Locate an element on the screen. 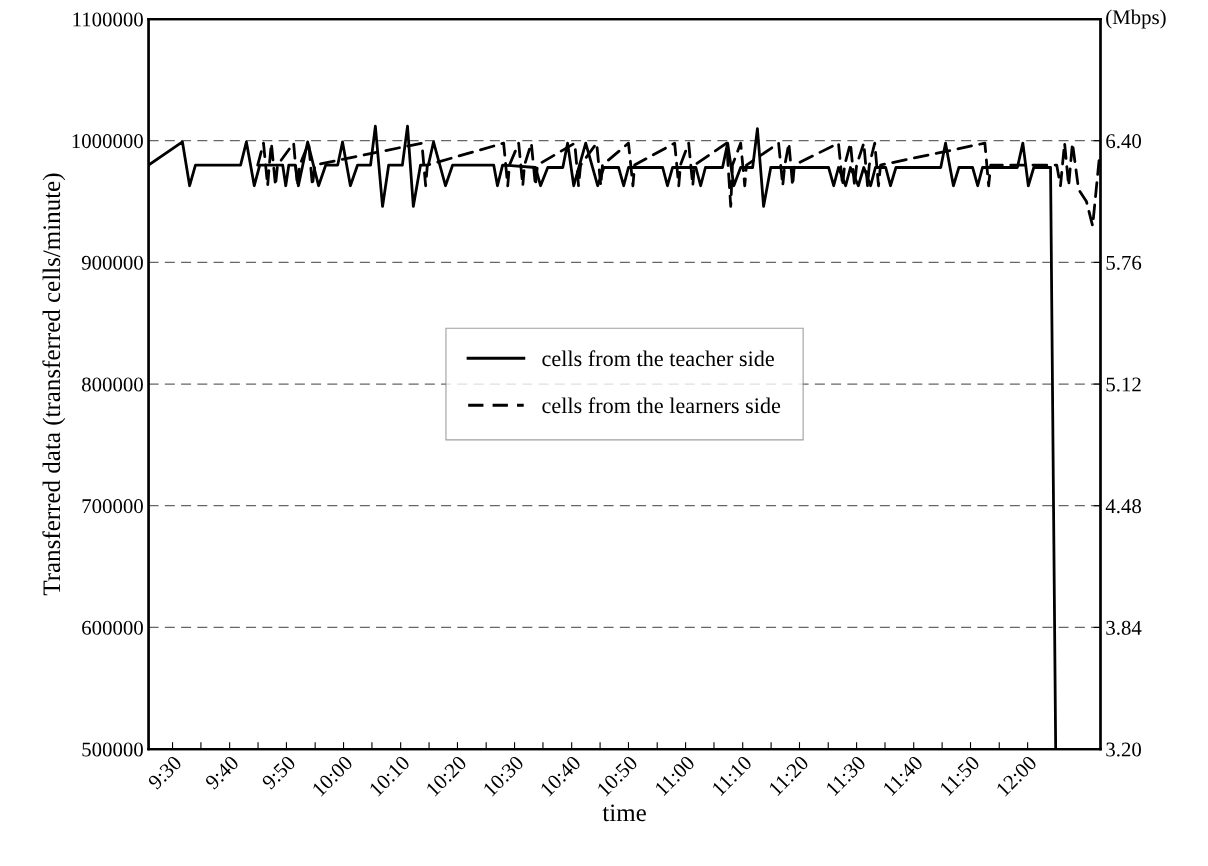 The height and width of the screenshot is (866, 1208). y-tick-label: 700000 is located at coordinates (112, 506).